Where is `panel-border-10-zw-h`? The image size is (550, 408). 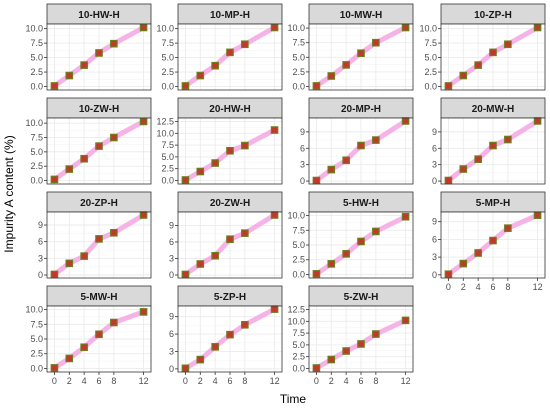
panel-border-10-zw-h is located at coordinates (99, 151).